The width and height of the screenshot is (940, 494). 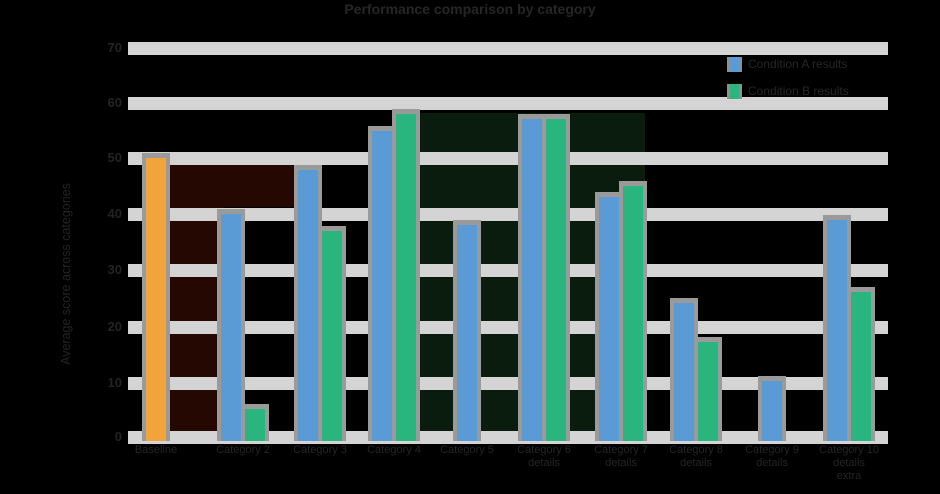 I want to click on x-tick-label: Category 2, so click(x=243, y=450).